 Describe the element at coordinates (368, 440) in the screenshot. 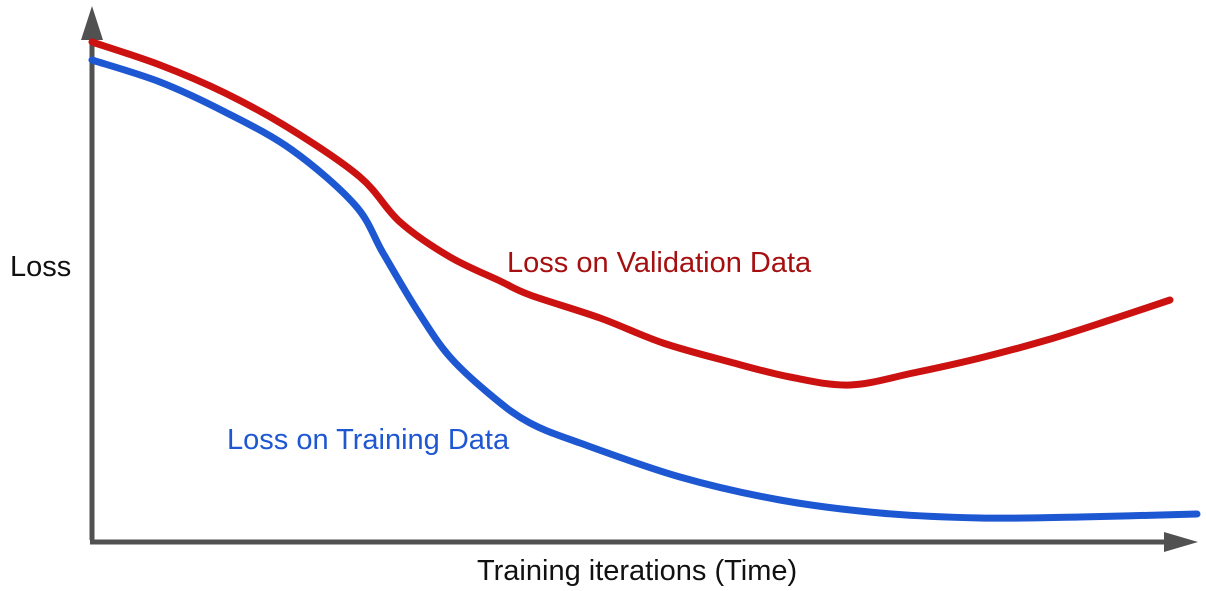

I see `training-curve-label: Loss on Training Data` at that location.